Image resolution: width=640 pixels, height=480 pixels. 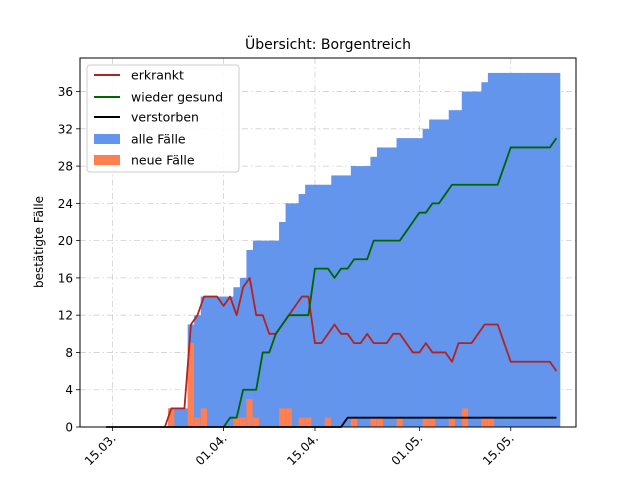 I want to click on x-tick-label: 01.05., so click(x=407, y=449).